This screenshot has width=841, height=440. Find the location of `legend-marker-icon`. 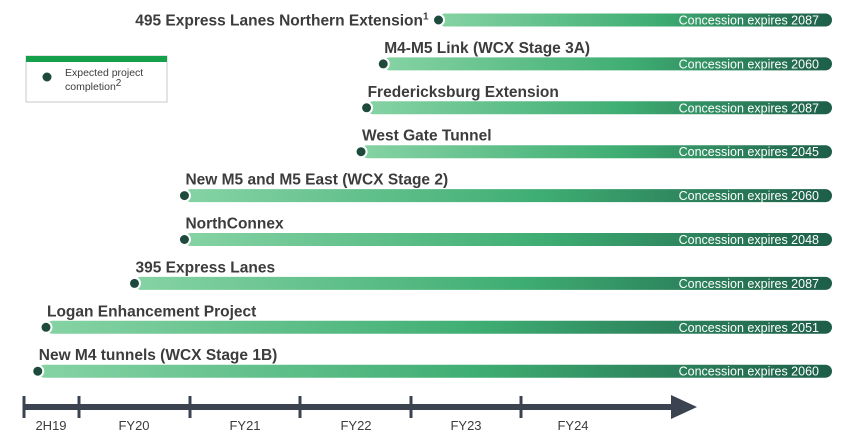

legend-marker-icon is located at coordinates (47, 77).